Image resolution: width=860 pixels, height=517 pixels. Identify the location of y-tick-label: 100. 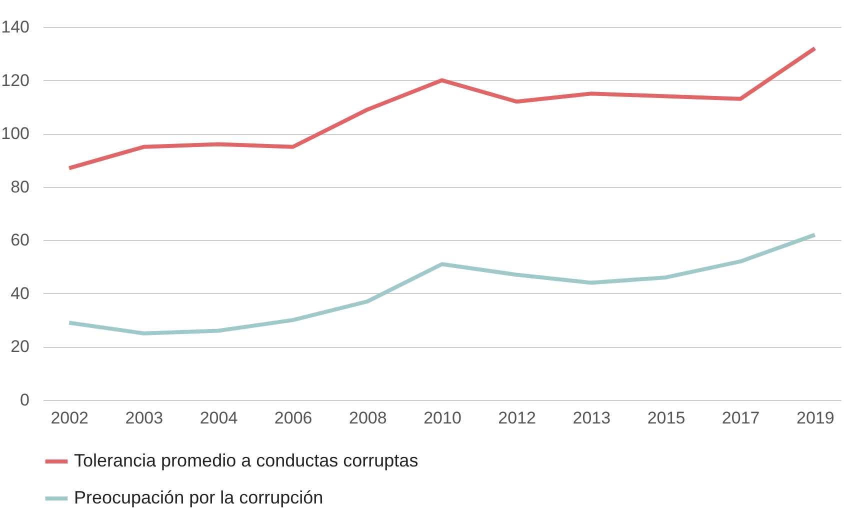
(15, 134).